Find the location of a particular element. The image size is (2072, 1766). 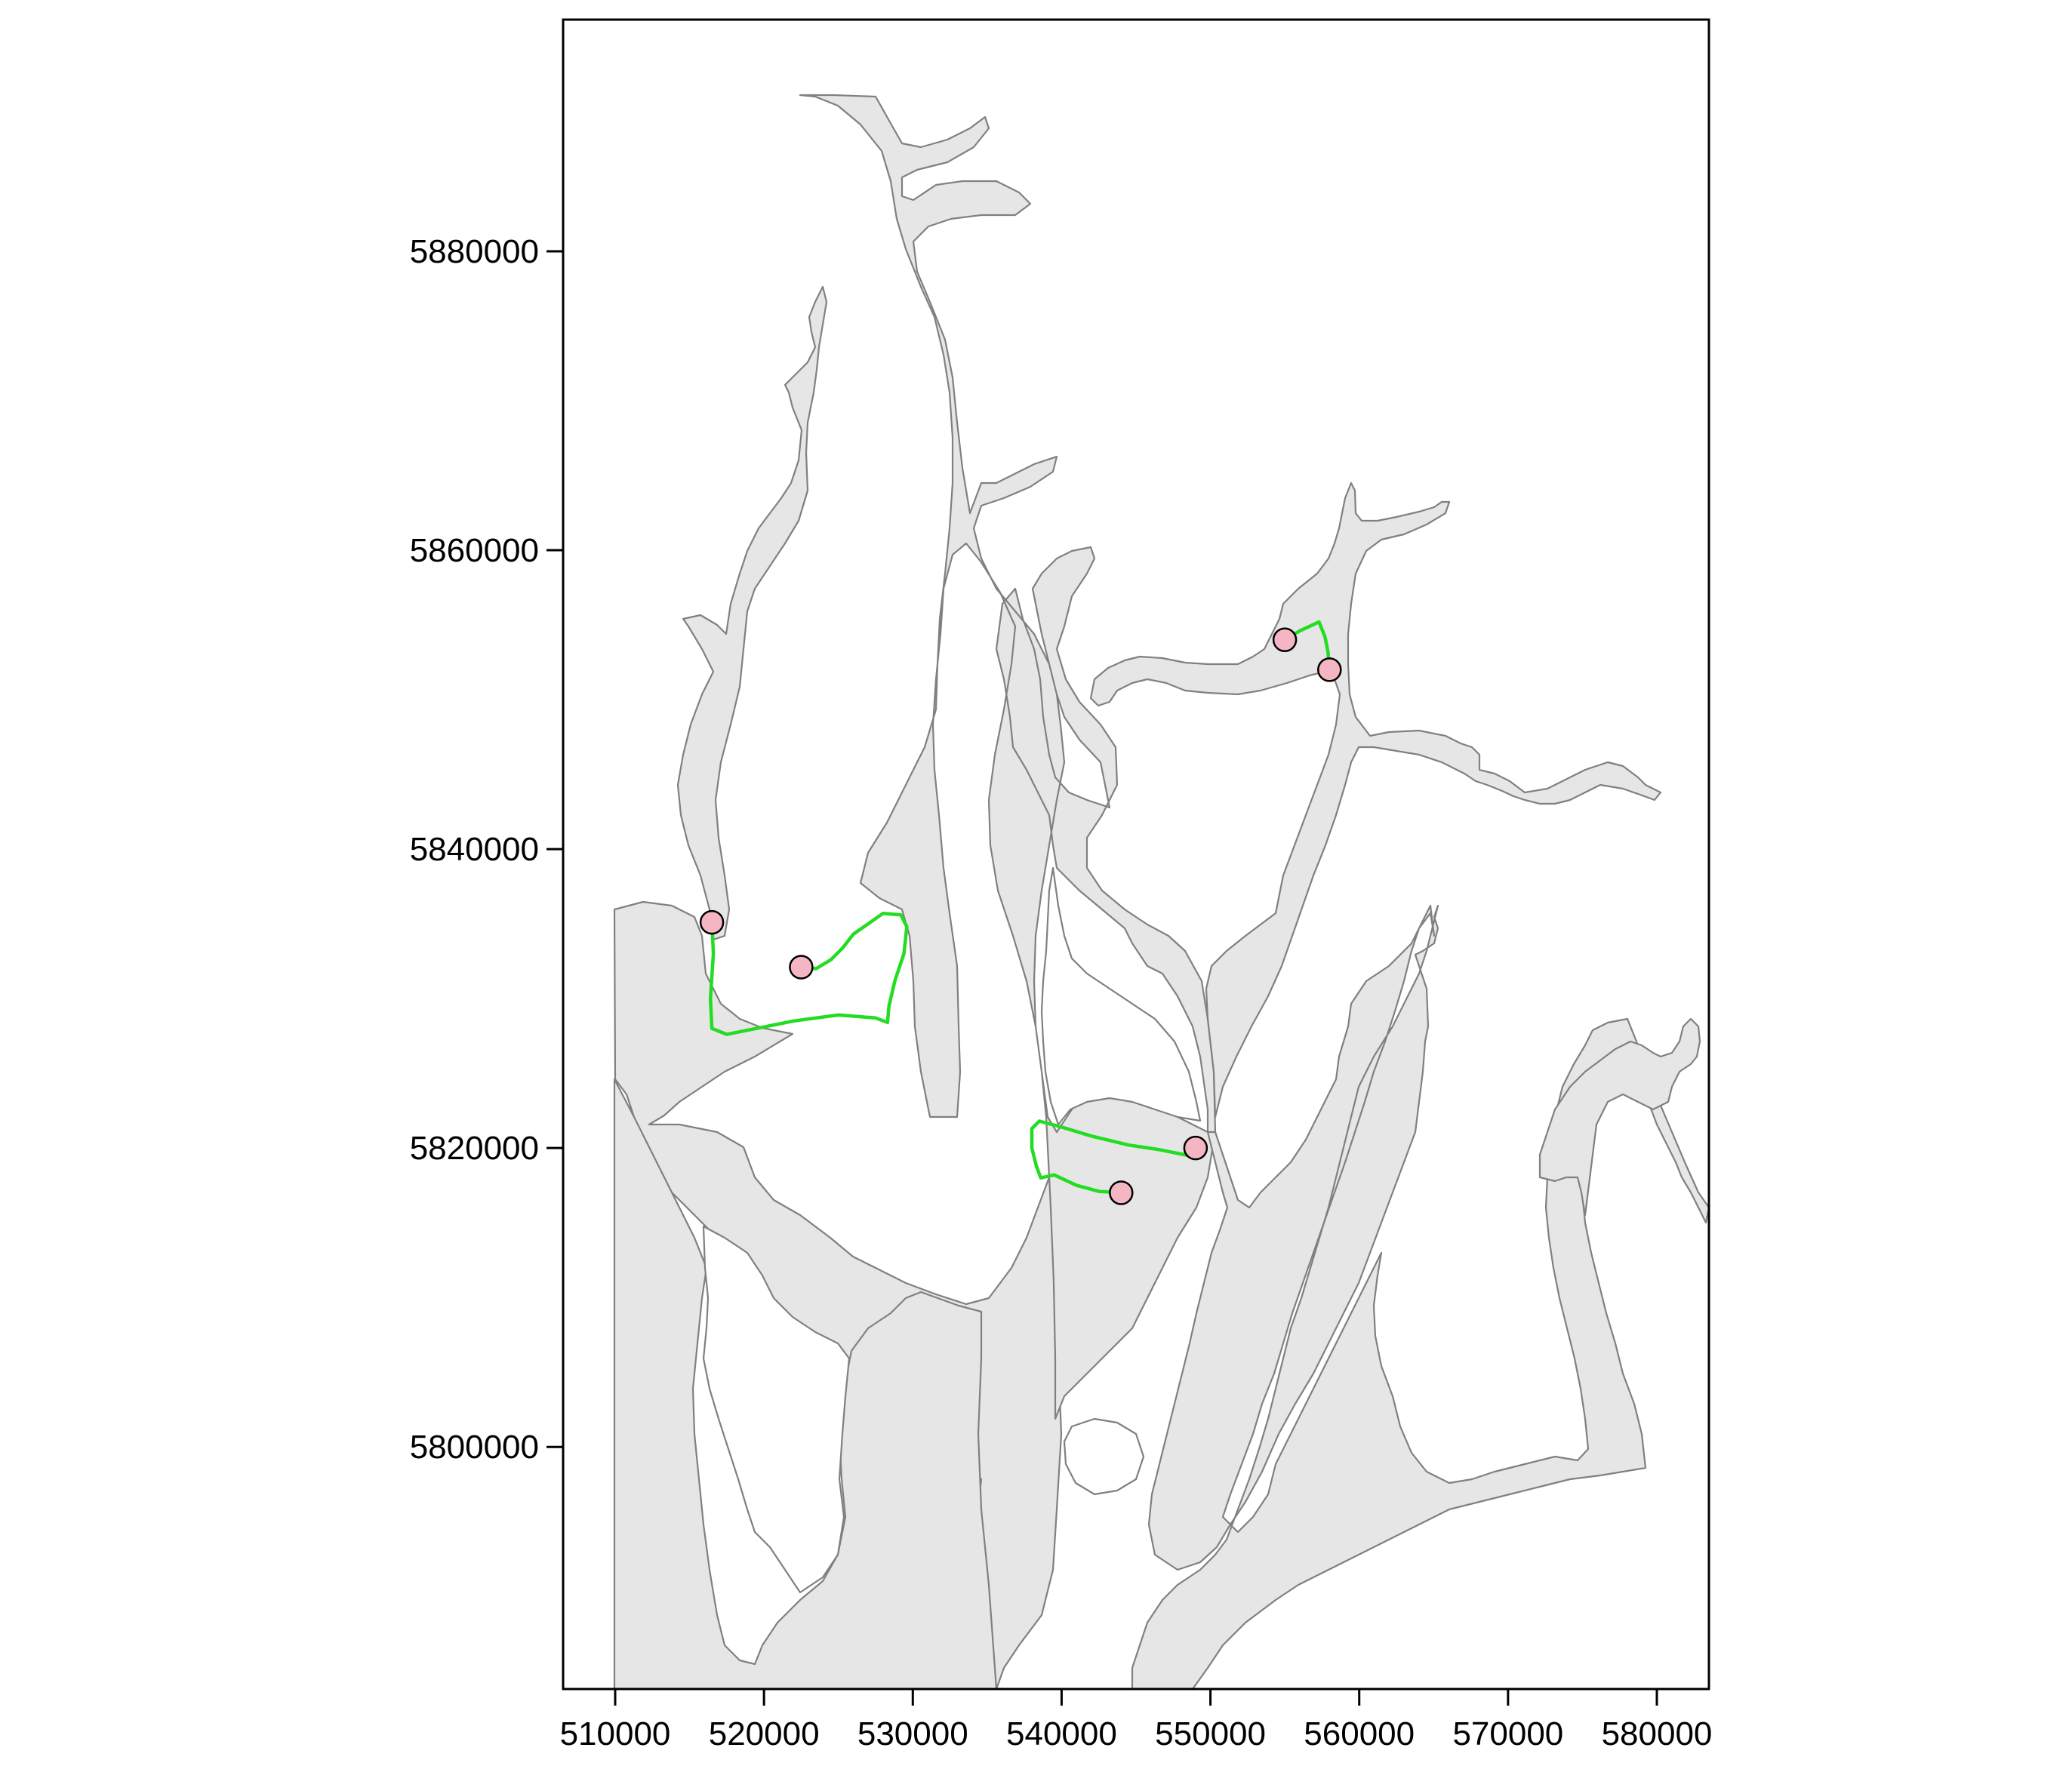

x-tick-label: 540000 is located at coordinates (1061, 1733).